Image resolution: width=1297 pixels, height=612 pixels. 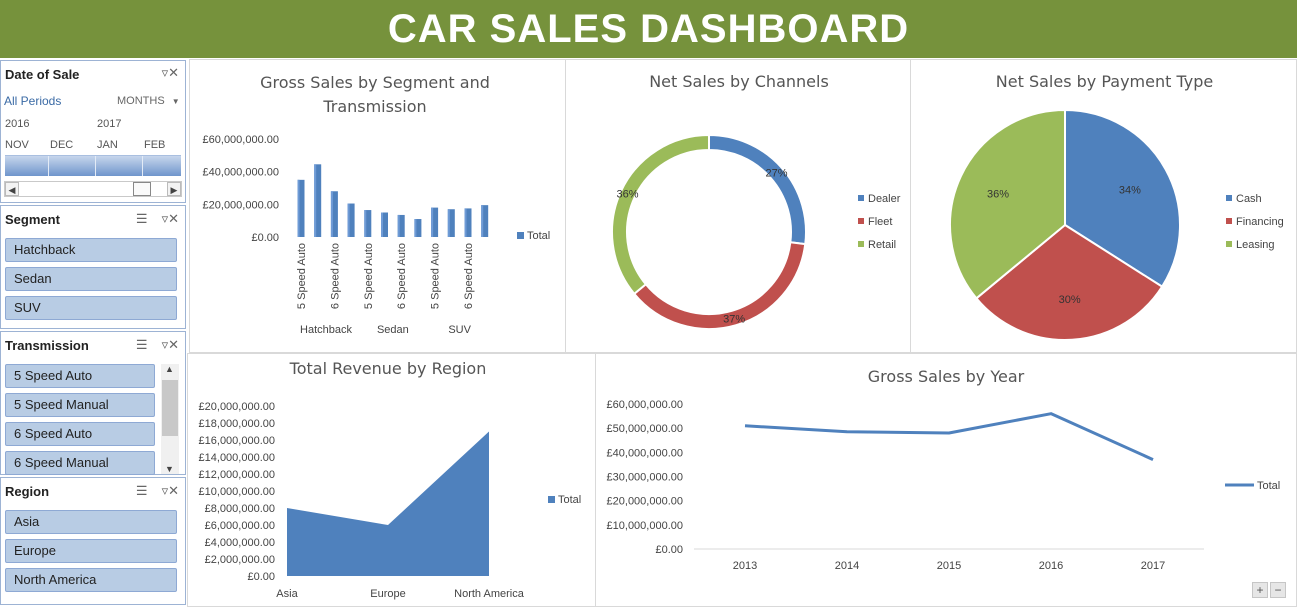 What do you see at coordinates (240, 543) in the screenshot?
I see `y-tick-label: £4,000,000.00` at bounding box center [240, 543].